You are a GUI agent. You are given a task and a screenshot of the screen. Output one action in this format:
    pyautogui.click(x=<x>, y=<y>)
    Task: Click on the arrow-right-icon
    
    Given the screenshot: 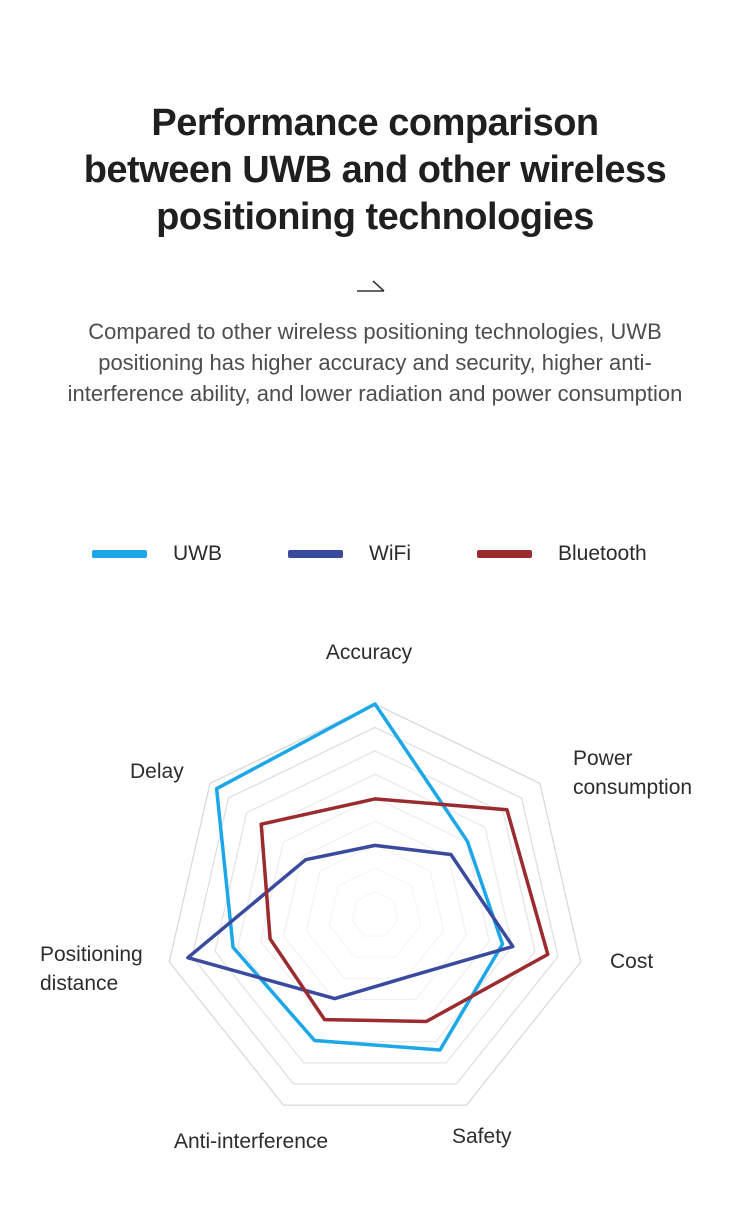 What is the action you would take?
    pyautogui.click(x=371, y=286)
    